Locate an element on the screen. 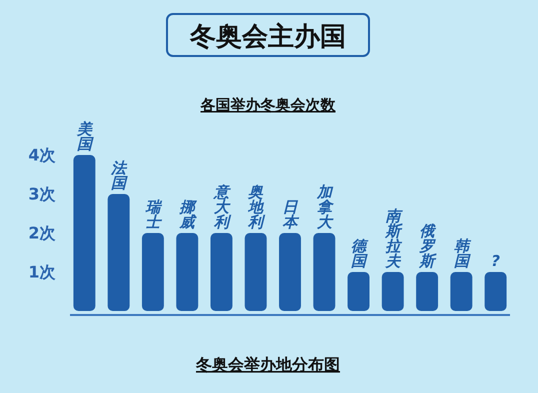 The height and width of the screenshot is (393, 538). y-tick-label: 2次 is located at coordinates (42, 233).